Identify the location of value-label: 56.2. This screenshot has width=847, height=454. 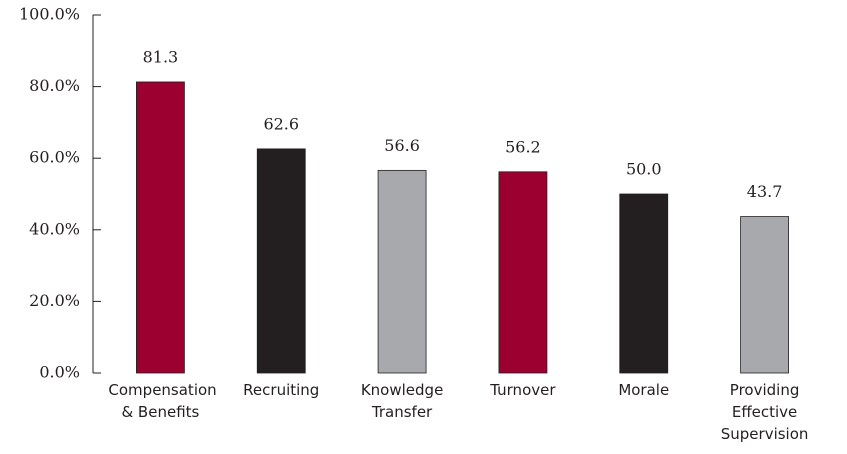
(523, 146).